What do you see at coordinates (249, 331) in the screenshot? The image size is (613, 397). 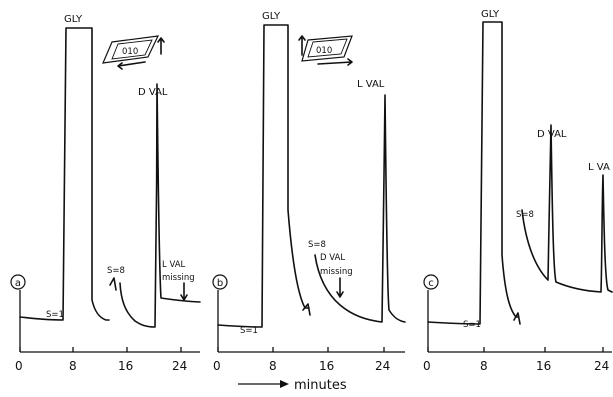 I see `panel-b-annot-s1: S=1` at bounding box center [249, 331].